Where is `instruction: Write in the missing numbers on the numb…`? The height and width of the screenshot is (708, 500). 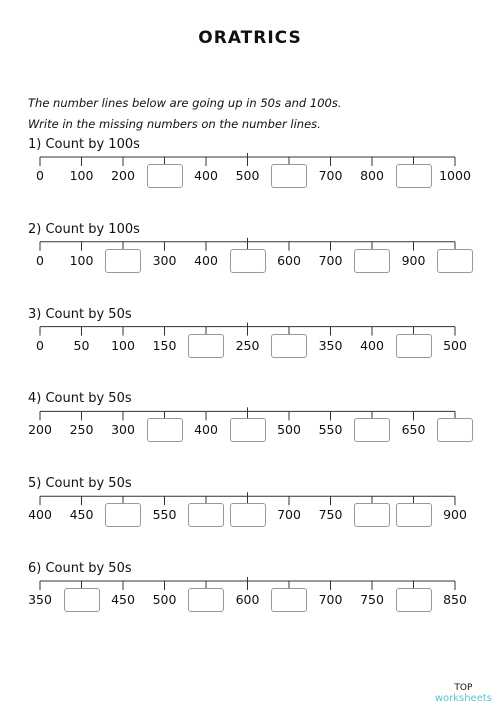
instruction: Write in the missing numbers on the numb… is located at coordinates (174, 124).